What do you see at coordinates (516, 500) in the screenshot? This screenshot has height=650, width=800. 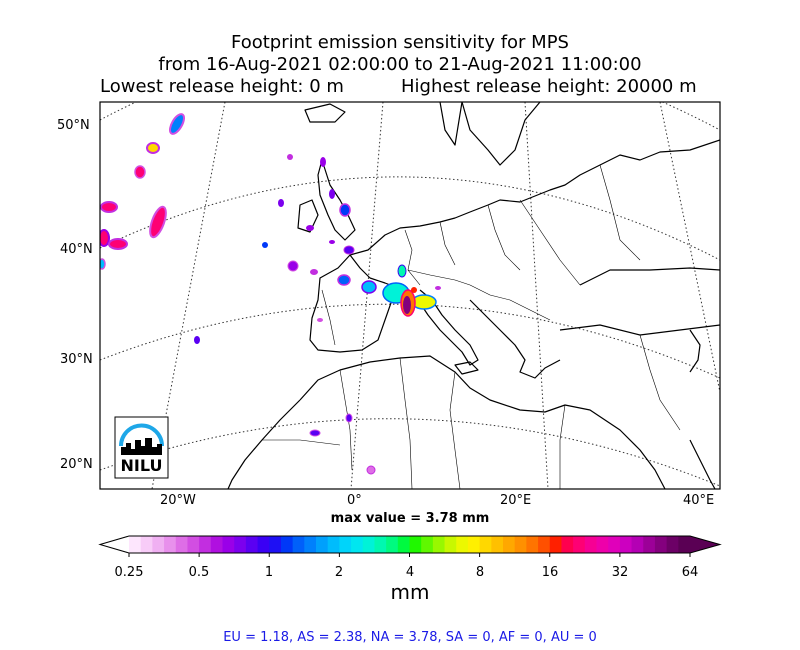 I see `lon-label-20e: 20°E` at bounding box center [516, 500].